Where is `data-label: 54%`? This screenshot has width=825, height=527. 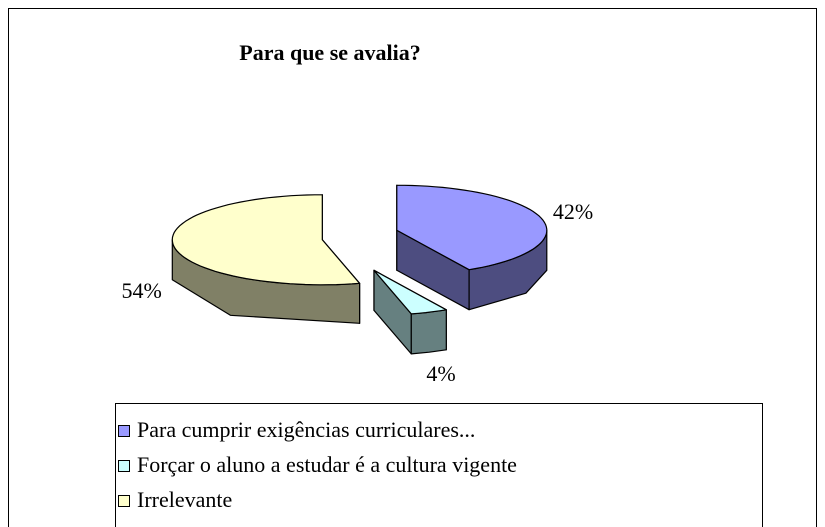
data-label: 54% is located at coordinates (142, 290).